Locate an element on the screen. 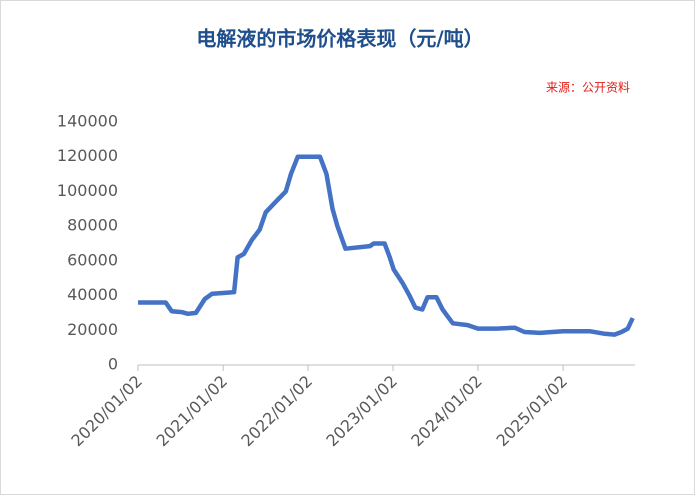  y-tick-label: 20000 is located at coordinates (92, 329).